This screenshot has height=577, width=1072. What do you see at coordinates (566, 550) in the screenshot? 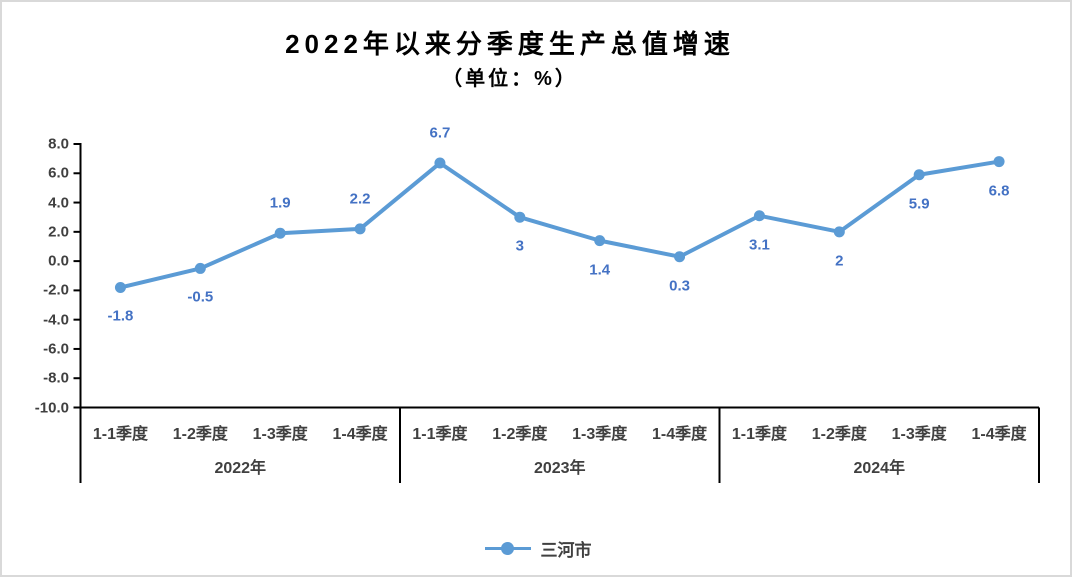
I see `legend-series-label: 三河市` at bounding box center [566, 550].